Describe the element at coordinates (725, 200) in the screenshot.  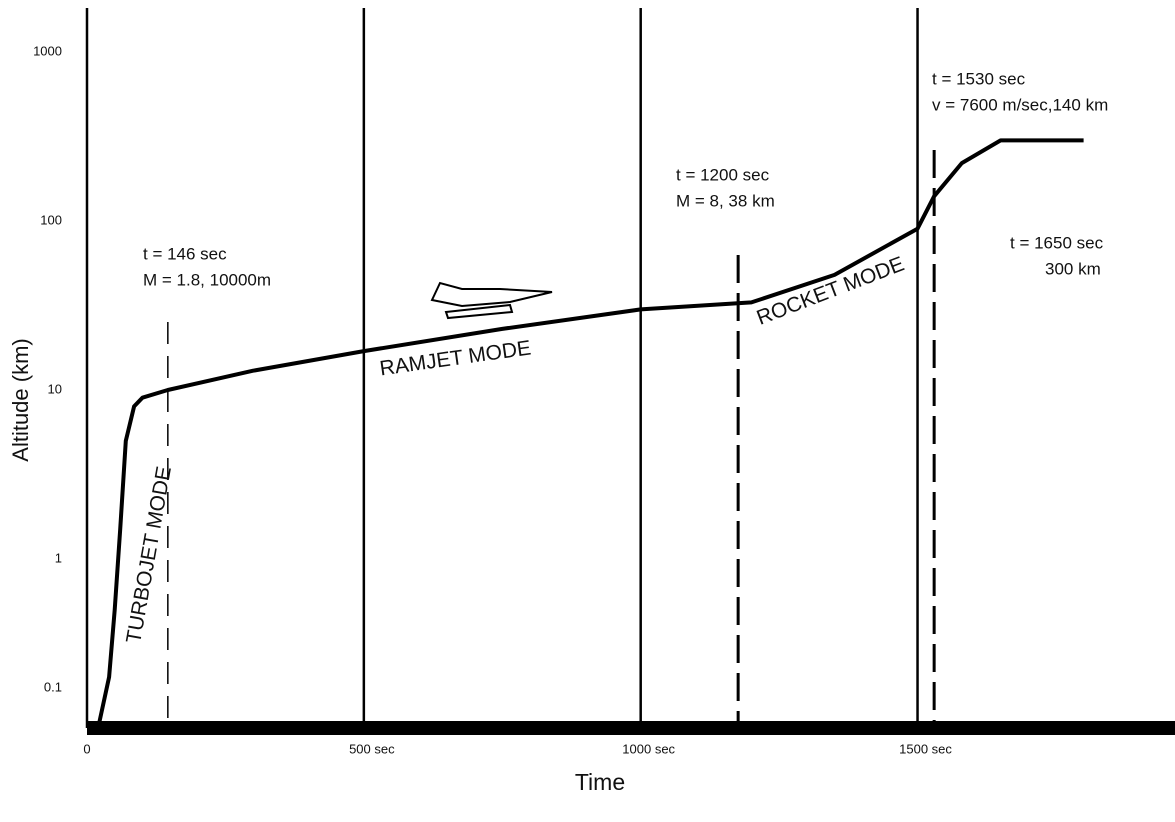
I see `annotation: M = 8, 38 km` at that location.